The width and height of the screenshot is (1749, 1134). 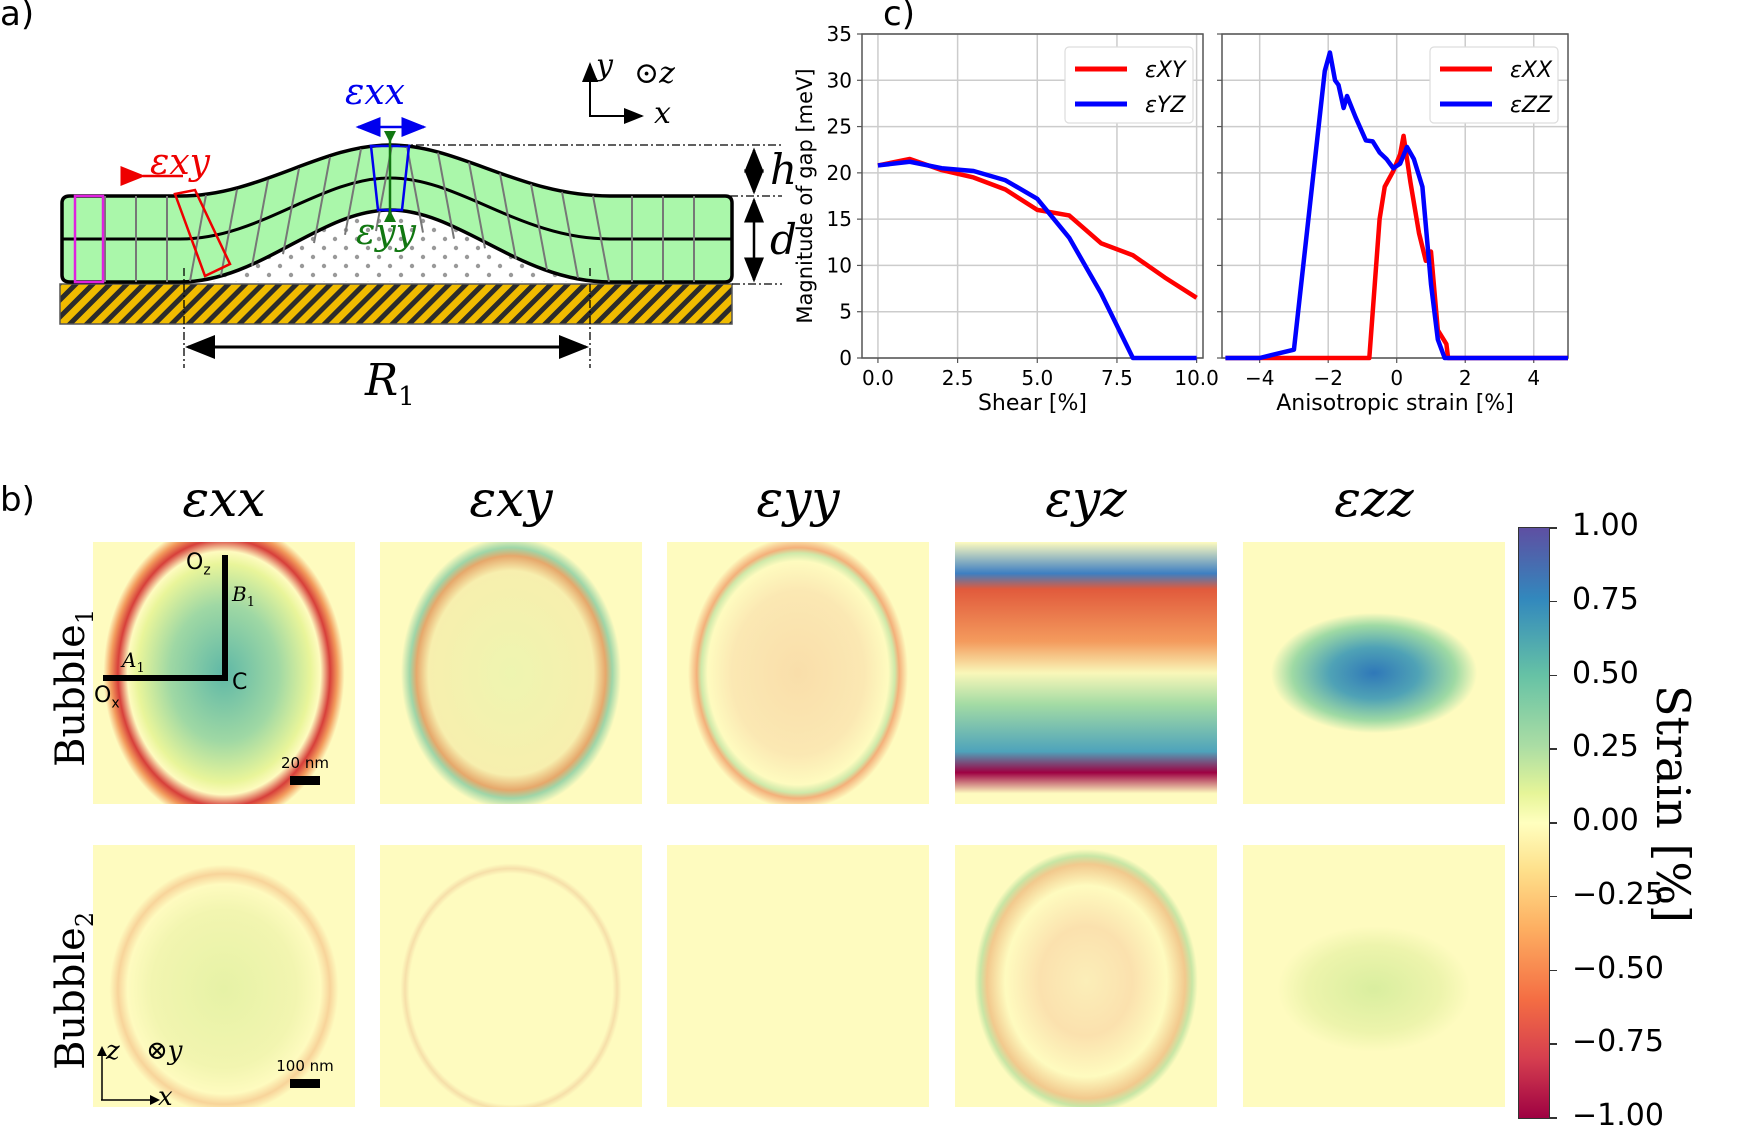 I want to click on heatmap-bubble1-col4, so click(x=1086, y=673).